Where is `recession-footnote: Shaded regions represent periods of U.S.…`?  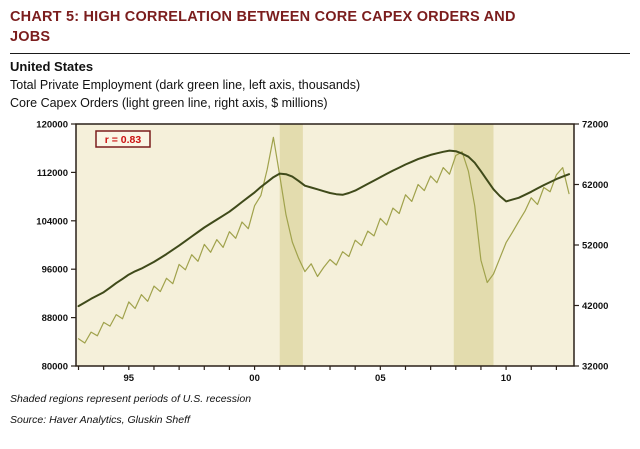 recession-footnote: Shaded regions represent periods of U.S.… is located at coordinates (131, 399).